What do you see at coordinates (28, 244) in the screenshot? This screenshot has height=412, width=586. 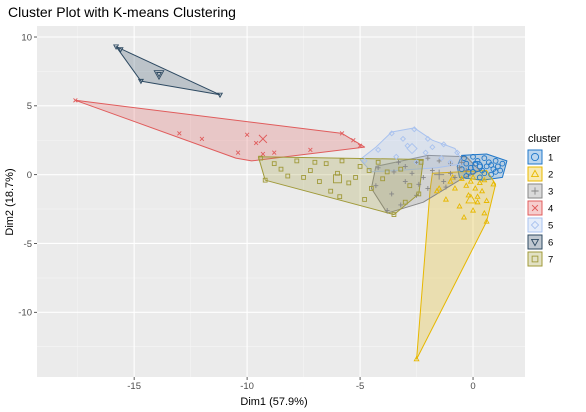 I see `y-tick-label: -5` at bounding box center [28, 244].